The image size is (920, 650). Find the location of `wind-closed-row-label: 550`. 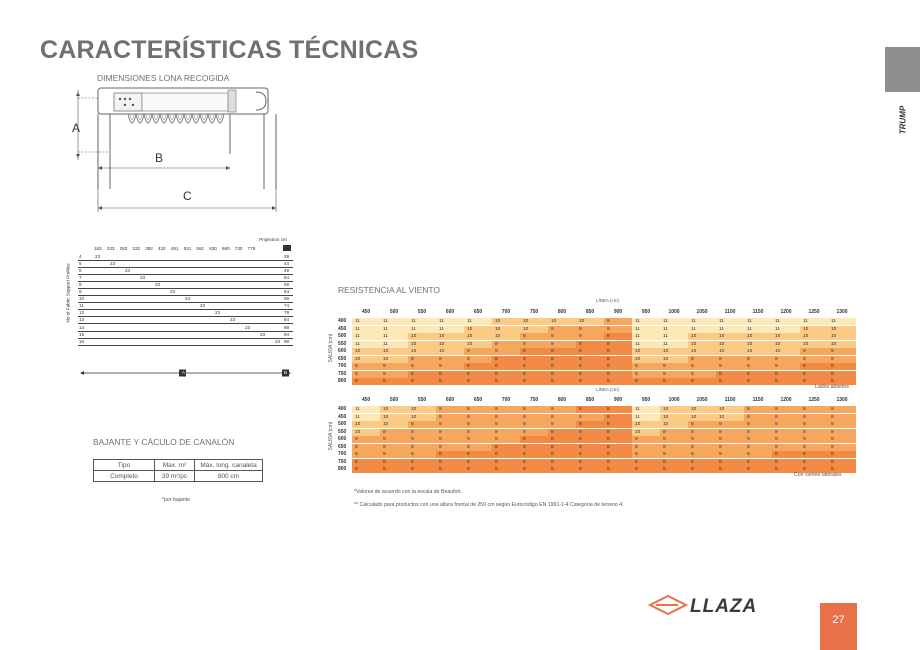

wind-closed-row-label: 550 is located at coordinates (342, 431).